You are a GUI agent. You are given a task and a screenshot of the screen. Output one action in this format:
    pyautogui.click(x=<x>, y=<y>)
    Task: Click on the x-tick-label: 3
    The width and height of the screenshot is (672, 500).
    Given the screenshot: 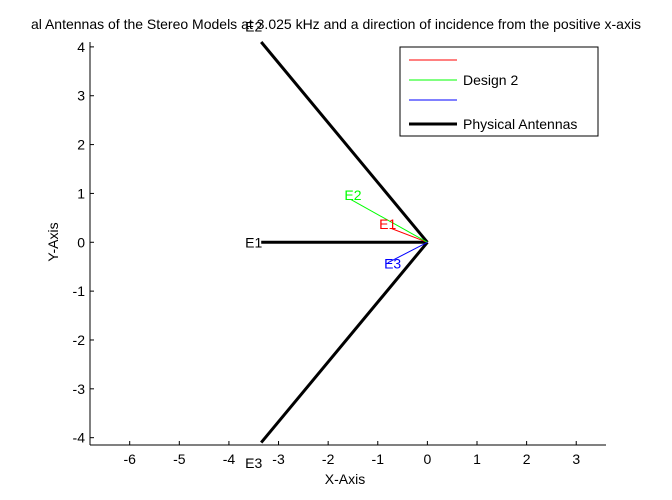 What is the action you would take?
    pyautogui.click(x=576, y=459)
    